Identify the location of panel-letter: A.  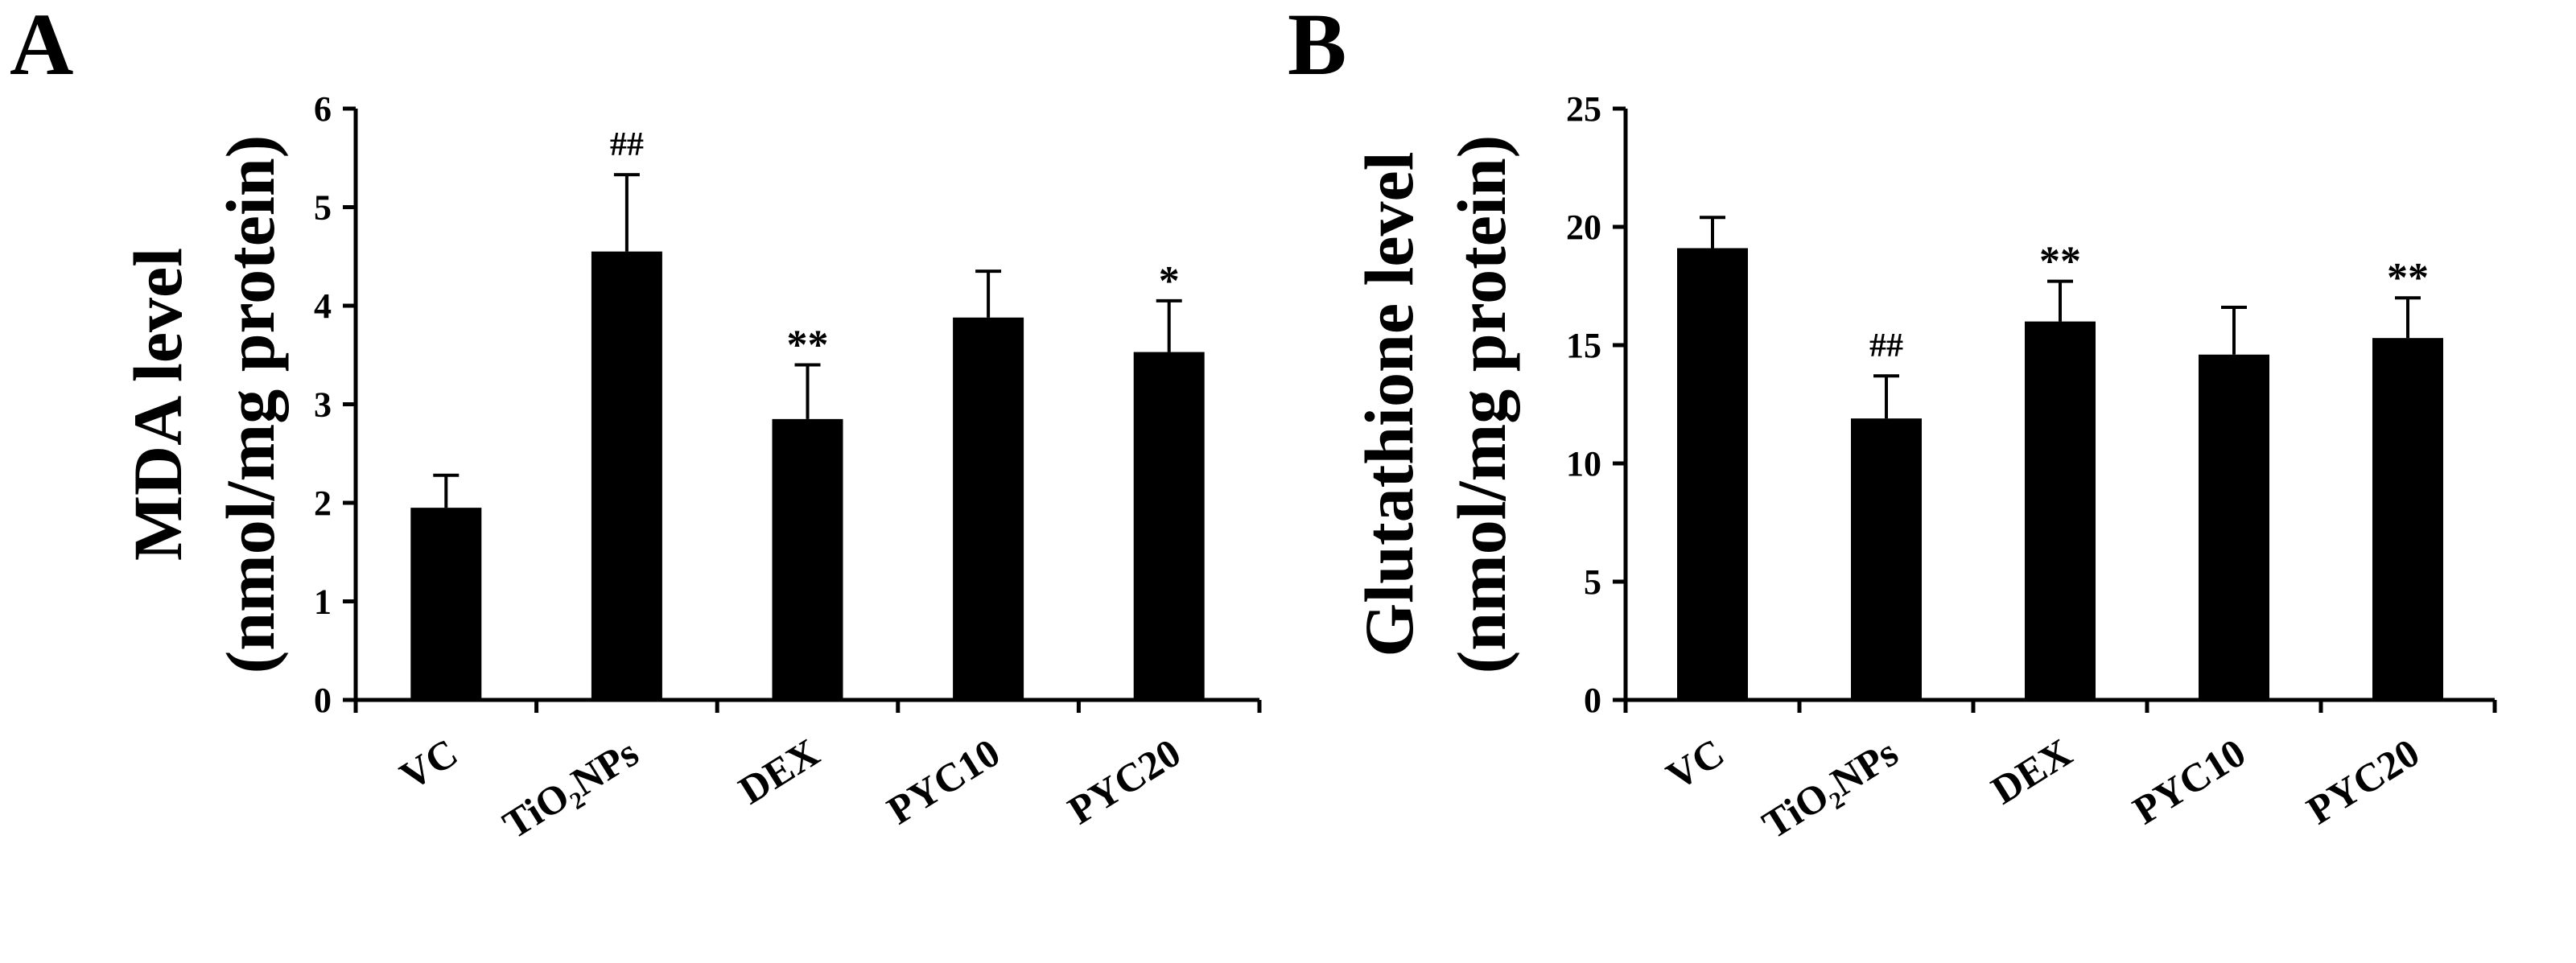
(41, 46).